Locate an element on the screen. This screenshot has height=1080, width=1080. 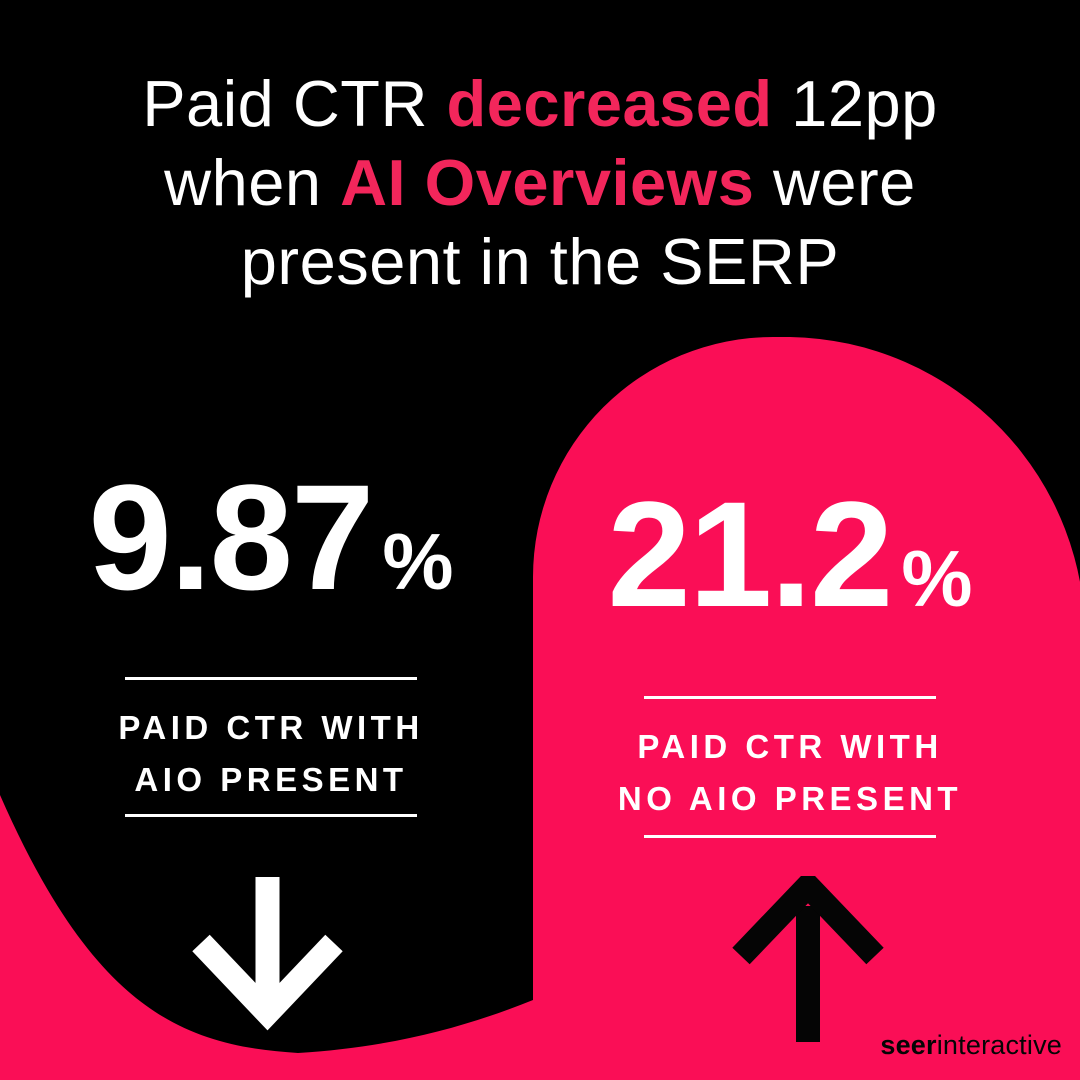
down-arrow-icon is located at coordinates (267, 951).